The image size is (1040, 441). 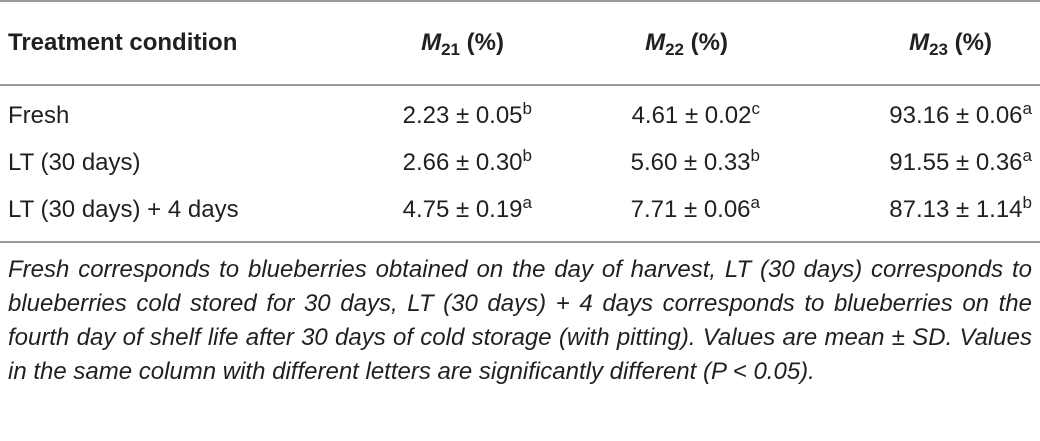 What do you see at coordinates (520, 242) in the screenshot?
I see `table-bottom-rule` at bounding box center [520, 242].